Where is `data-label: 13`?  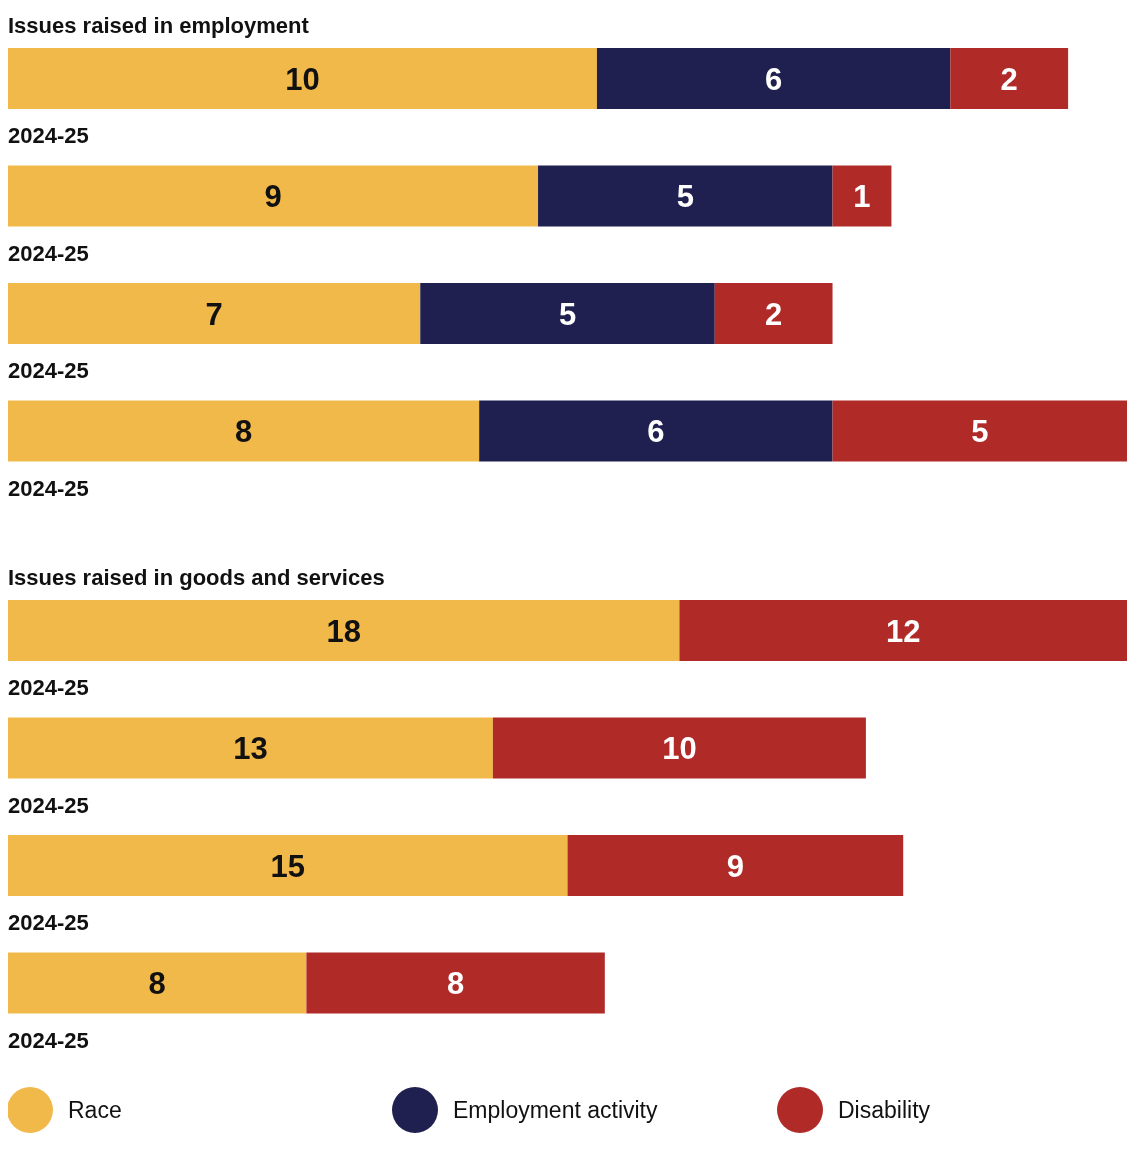 data-label: 13 is located at coordinates (250, 748).